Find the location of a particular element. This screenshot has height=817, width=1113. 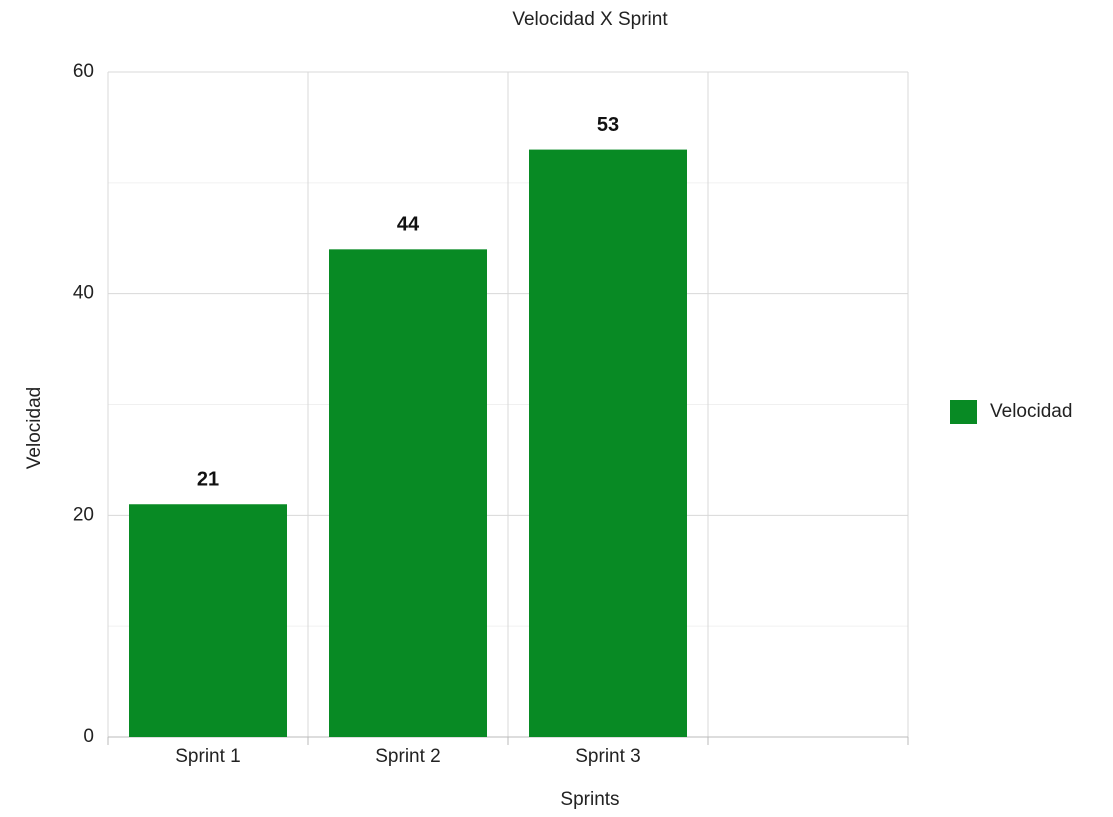

y-axis-label: Velocidad is located at coordinates (34, 428).